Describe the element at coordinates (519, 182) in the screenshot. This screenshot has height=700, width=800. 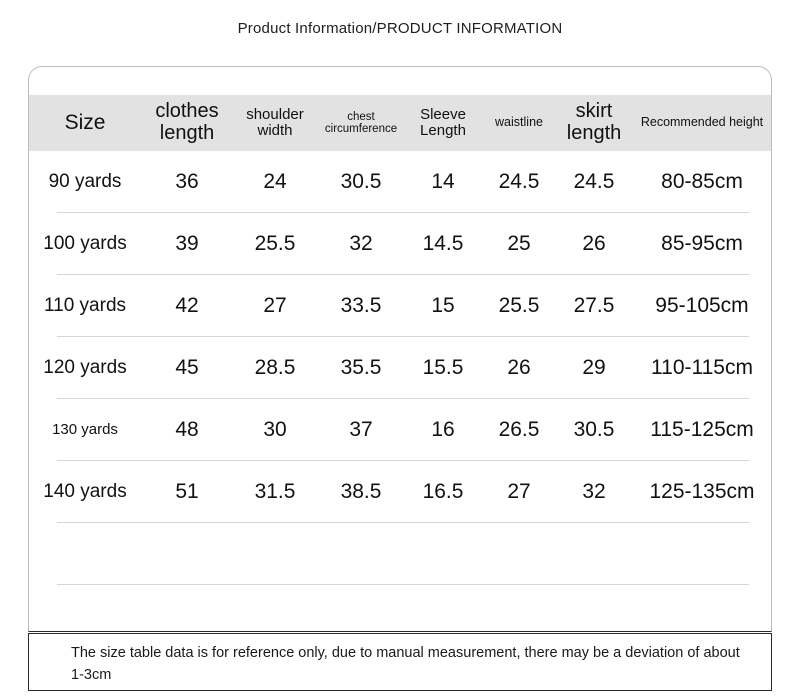
I see `cell-waistline: 24.5` at that location.